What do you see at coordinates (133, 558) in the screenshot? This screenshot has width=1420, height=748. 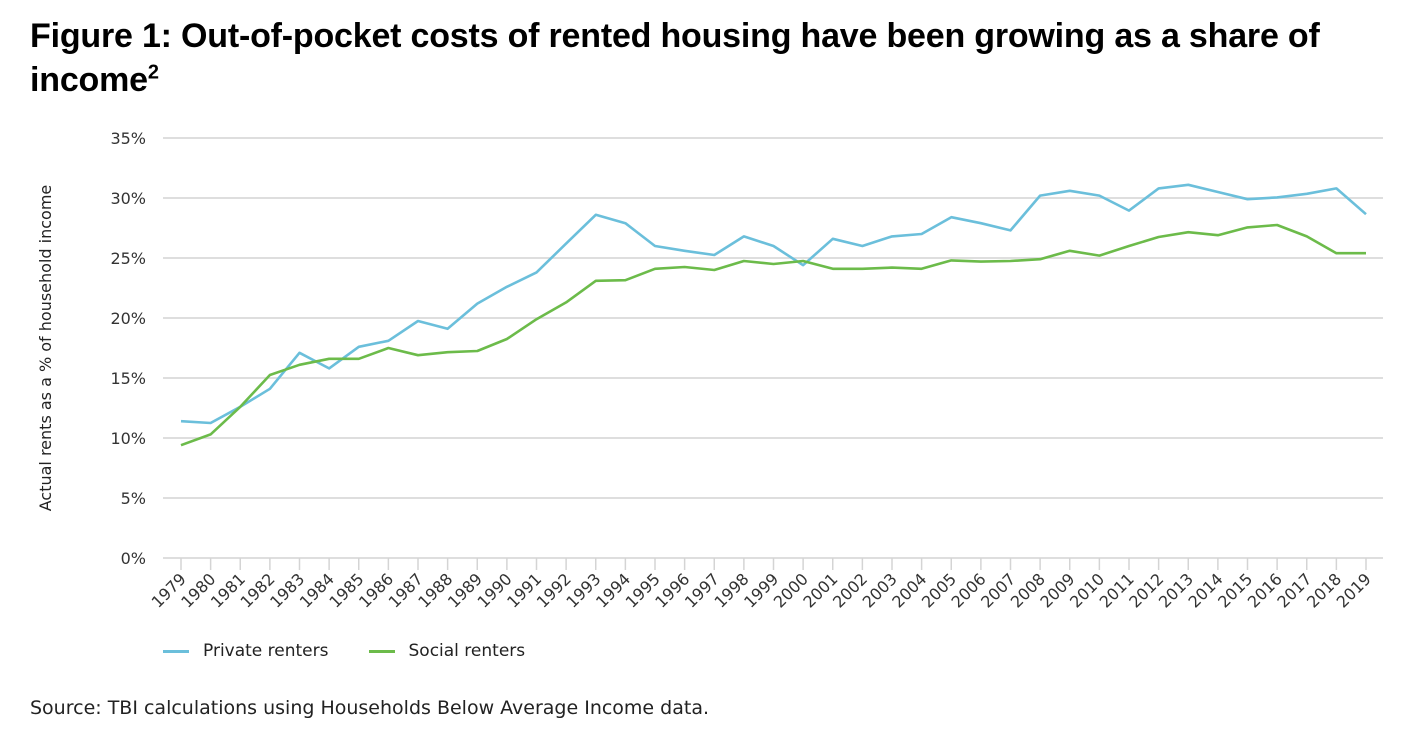 I see `y-tick-label: 0%` at bounding box center [133, 558].